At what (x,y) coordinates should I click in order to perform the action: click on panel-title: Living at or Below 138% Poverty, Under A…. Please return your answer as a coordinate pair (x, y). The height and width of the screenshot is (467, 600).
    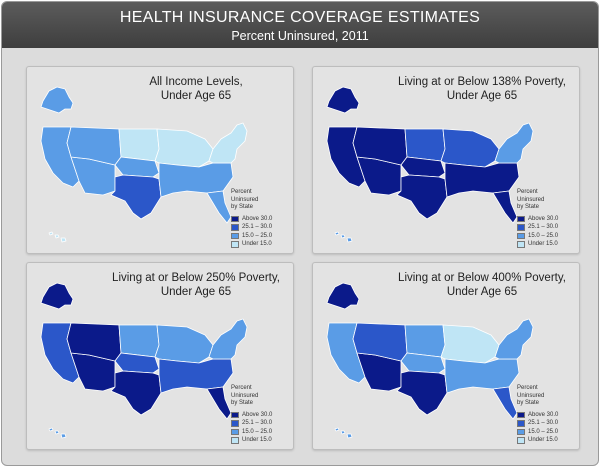
    Looking at the image, I should click on (482, 89).